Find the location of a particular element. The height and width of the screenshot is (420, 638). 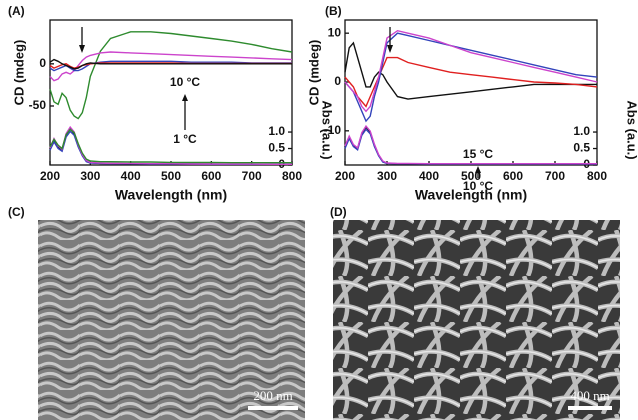

panel-label: (A) is located at coordinates (16, 11).